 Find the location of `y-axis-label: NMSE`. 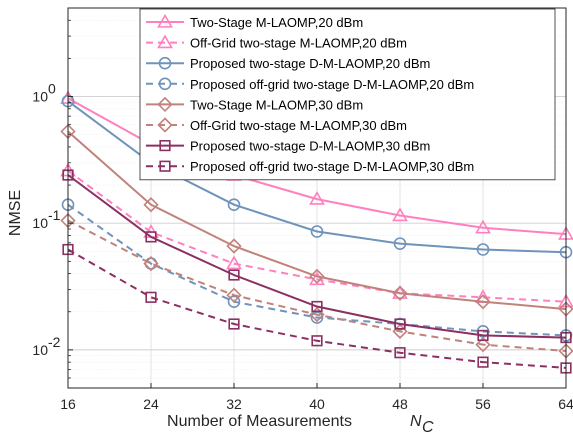

y-axis-label: NMSE is located at coordinates (15, 213).